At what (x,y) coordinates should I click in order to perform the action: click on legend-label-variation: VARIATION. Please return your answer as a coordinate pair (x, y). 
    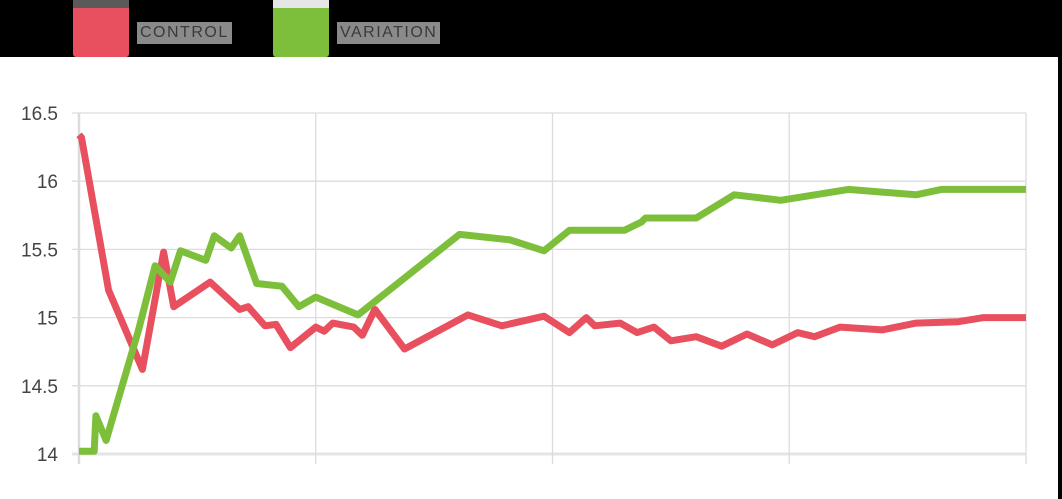
    Looking at the image, I should click on (389, 33).